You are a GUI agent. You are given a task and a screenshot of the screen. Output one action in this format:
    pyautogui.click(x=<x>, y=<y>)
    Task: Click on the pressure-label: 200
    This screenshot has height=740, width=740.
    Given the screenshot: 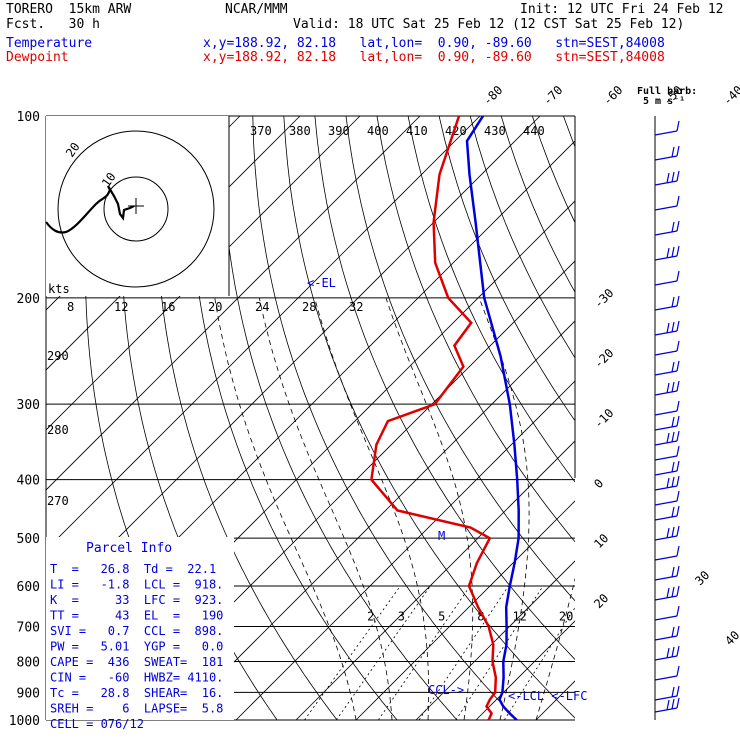 What is the action you would take?
    pyautogui.click(x=28, y=299)
    